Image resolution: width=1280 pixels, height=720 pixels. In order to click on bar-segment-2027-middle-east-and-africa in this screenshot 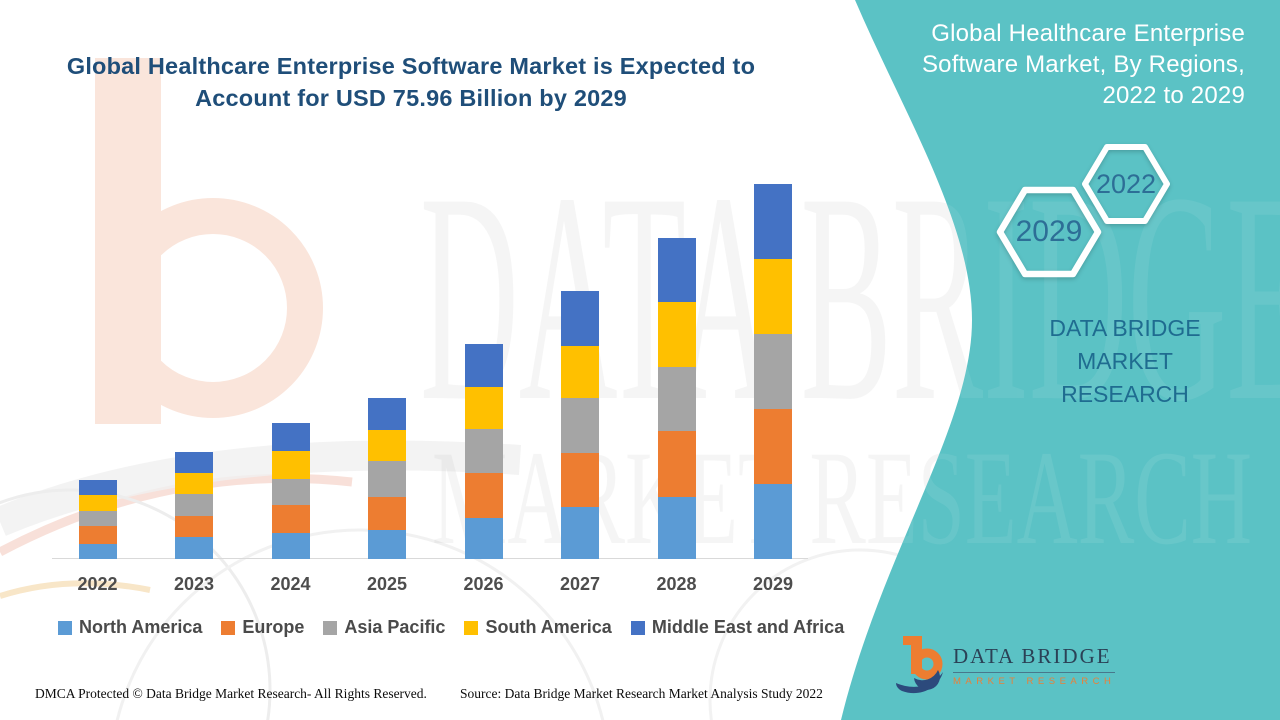, I will do `click(580, 318)`.